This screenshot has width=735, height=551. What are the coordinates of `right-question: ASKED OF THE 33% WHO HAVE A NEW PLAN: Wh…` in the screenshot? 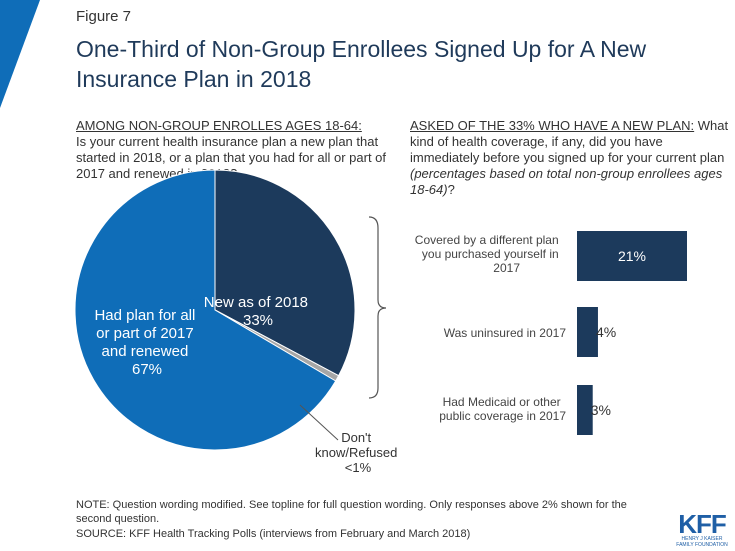 It's located at (570, 158).